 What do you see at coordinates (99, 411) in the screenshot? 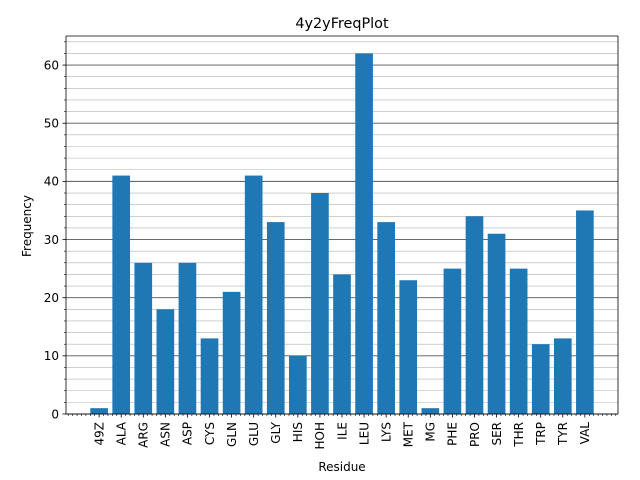
I see `bar-49z` at bounding box center [99, 411].